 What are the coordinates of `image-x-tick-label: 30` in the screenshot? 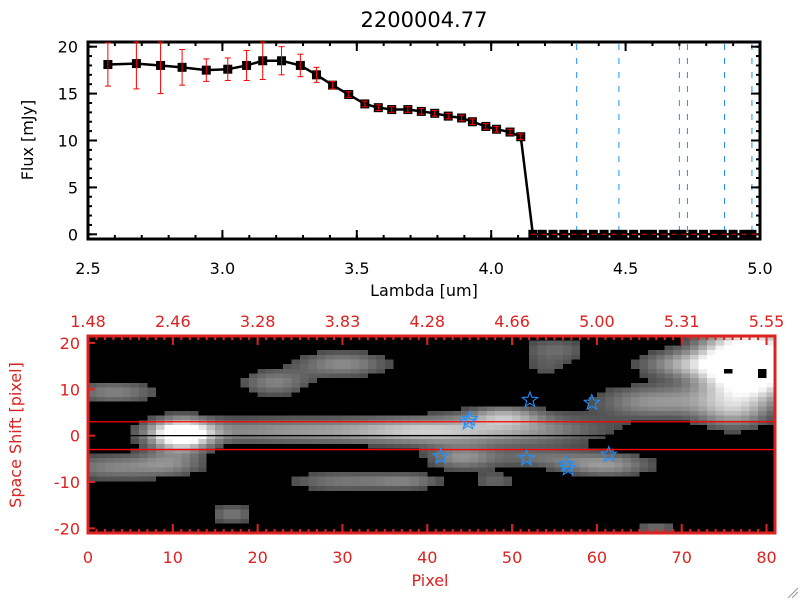 It's located at (342, 557).